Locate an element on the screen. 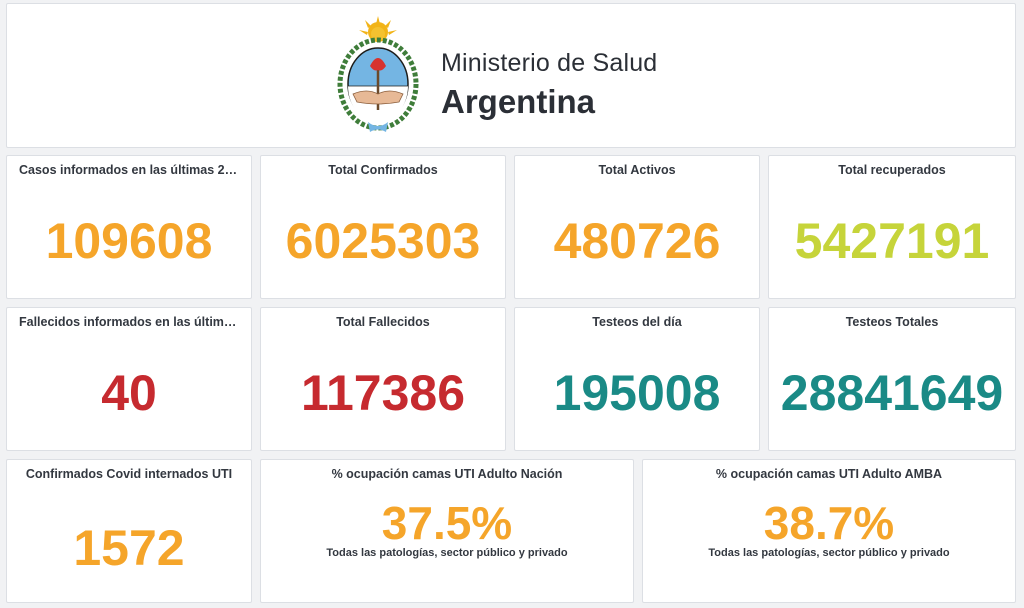 This screenshot has height=608, width=1024. card-value: 37.5% is located at coordinates (447, 523).